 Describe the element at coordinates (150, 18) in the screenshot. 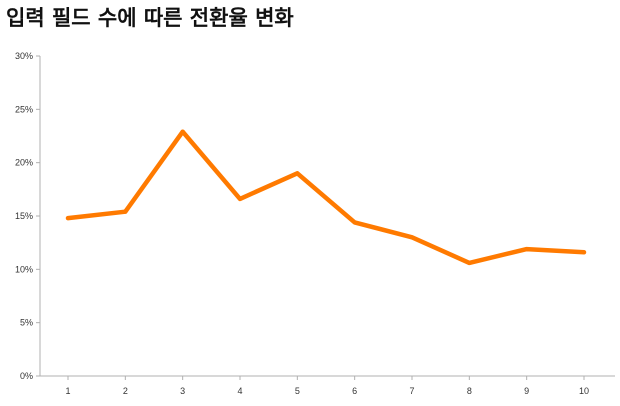

I see `chart-title: 입력 필드 수에 따른 전환율 변화` at that location.